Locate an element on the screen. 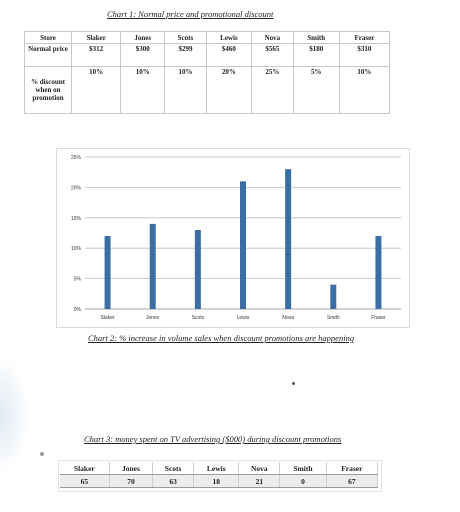 The height and width of the screenshot is (512, 460). stray-dot is located at coordinates (293, 383).